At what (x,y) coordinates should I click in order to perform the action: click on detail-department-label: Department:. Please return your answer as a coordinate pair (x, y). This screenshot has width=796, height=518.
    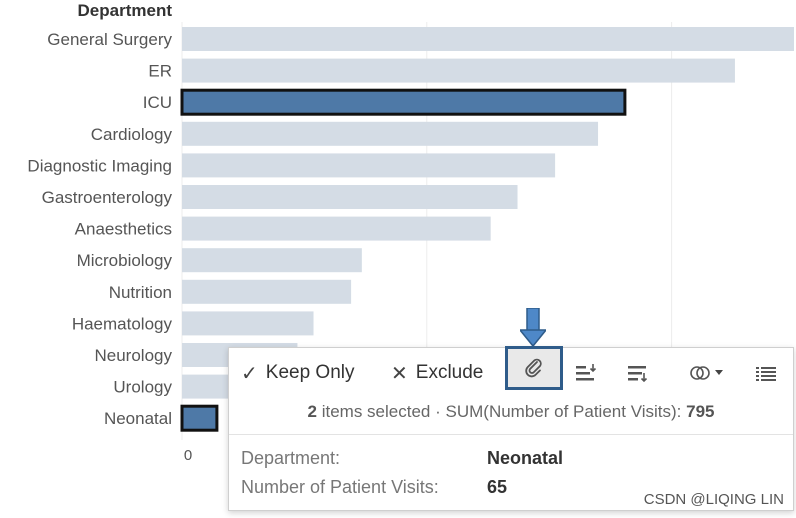
    Looking at the image, I should click on (291, 458).